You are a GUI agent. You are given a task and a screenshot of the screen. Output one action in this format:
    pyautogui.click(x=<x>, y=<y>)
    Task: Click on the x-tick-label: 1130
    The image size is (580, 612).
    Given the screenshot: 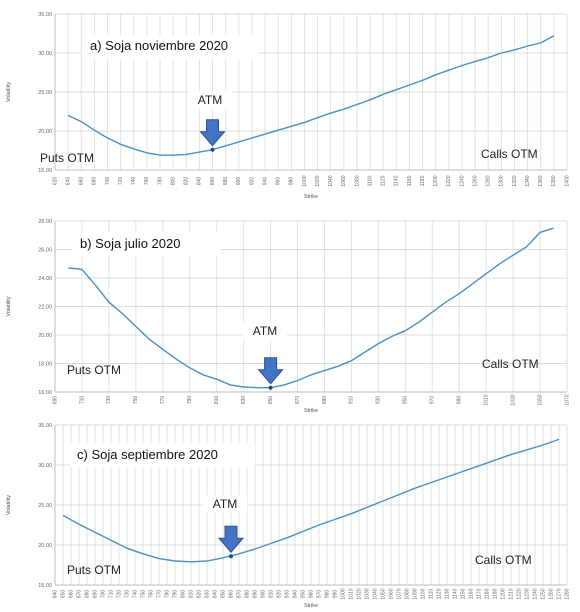 What is the action you would take?
    pyautogui.click(x=447, y=593)
    